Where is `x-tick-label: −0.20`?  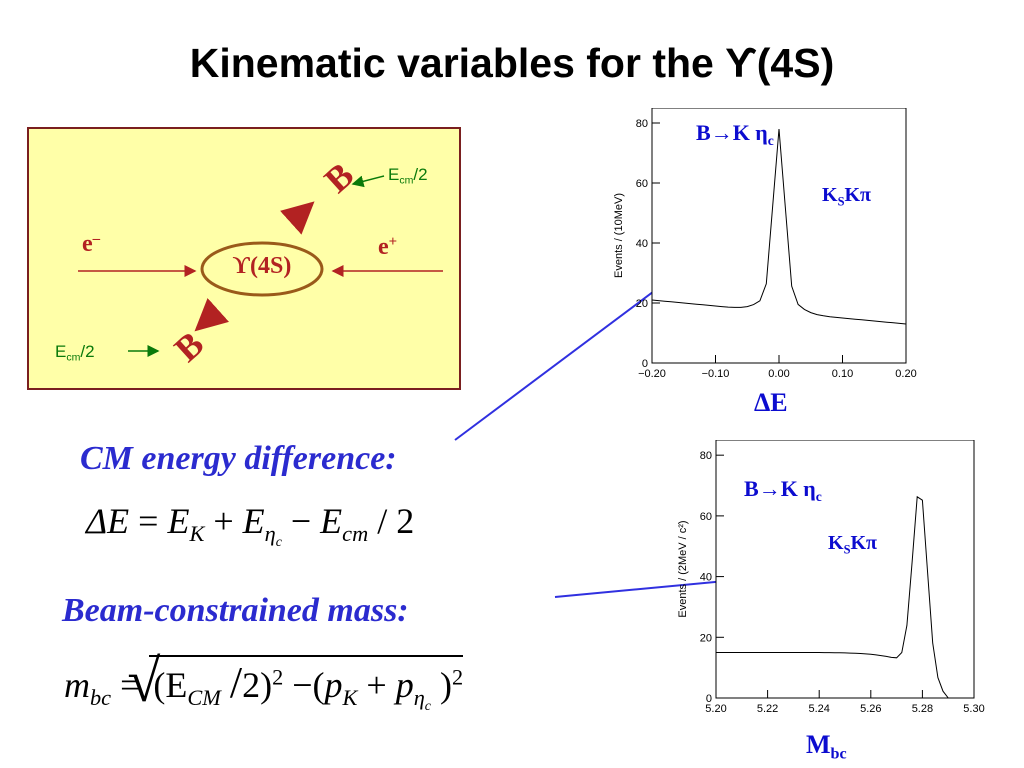
x-tick-label: −0.20 is located at coordinates (652, 374).